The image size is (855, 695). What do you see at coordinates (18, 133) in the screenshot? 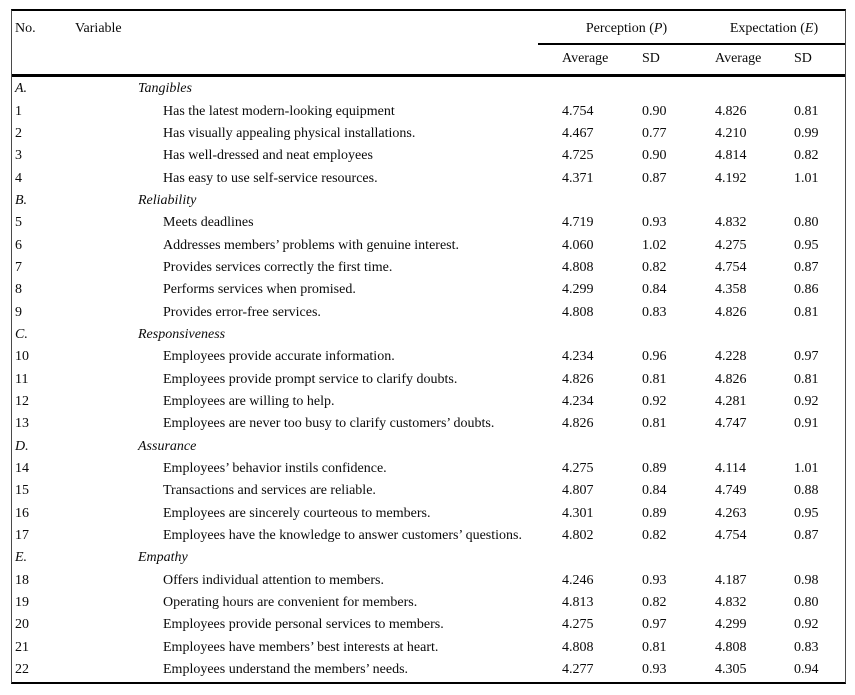
I see `cell-no: 2` at bounding box center [18, 133].